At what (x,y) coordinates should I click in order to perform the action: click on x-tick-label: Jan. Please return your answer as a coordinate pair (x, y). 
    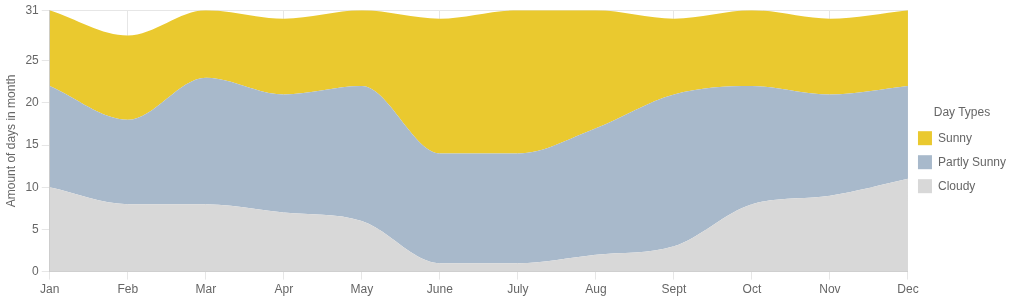
    Looking at the image, I should click on (50, 289).